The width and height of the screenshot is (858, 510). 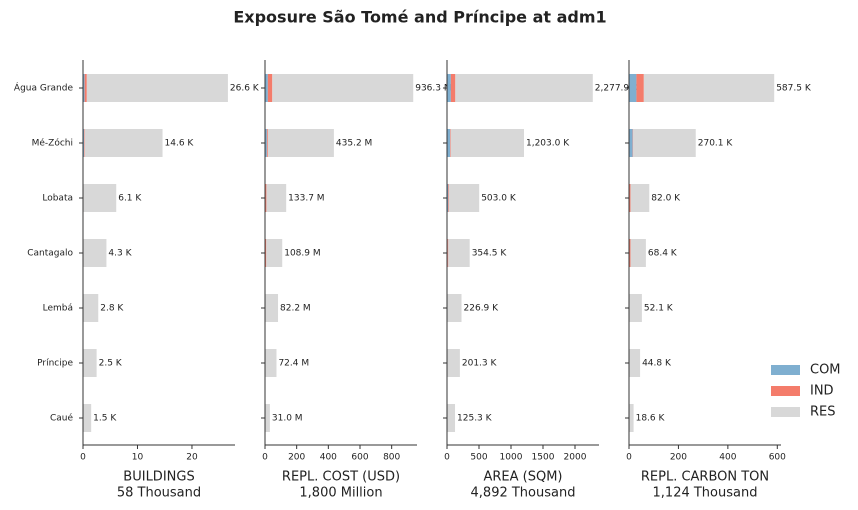 I want to click on total-label: 4.3 K, so click(x=120, y=254).